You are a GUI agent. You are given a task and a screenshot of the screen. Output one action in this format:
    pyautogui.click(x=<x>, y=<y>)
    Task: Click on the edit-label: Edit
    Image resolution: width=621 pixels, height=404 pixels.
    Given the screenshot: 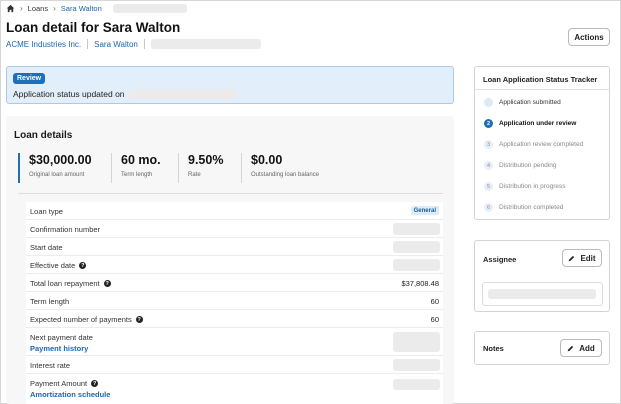 What is the action you would take?
    pyautogui.click(x=588, y=258)
    